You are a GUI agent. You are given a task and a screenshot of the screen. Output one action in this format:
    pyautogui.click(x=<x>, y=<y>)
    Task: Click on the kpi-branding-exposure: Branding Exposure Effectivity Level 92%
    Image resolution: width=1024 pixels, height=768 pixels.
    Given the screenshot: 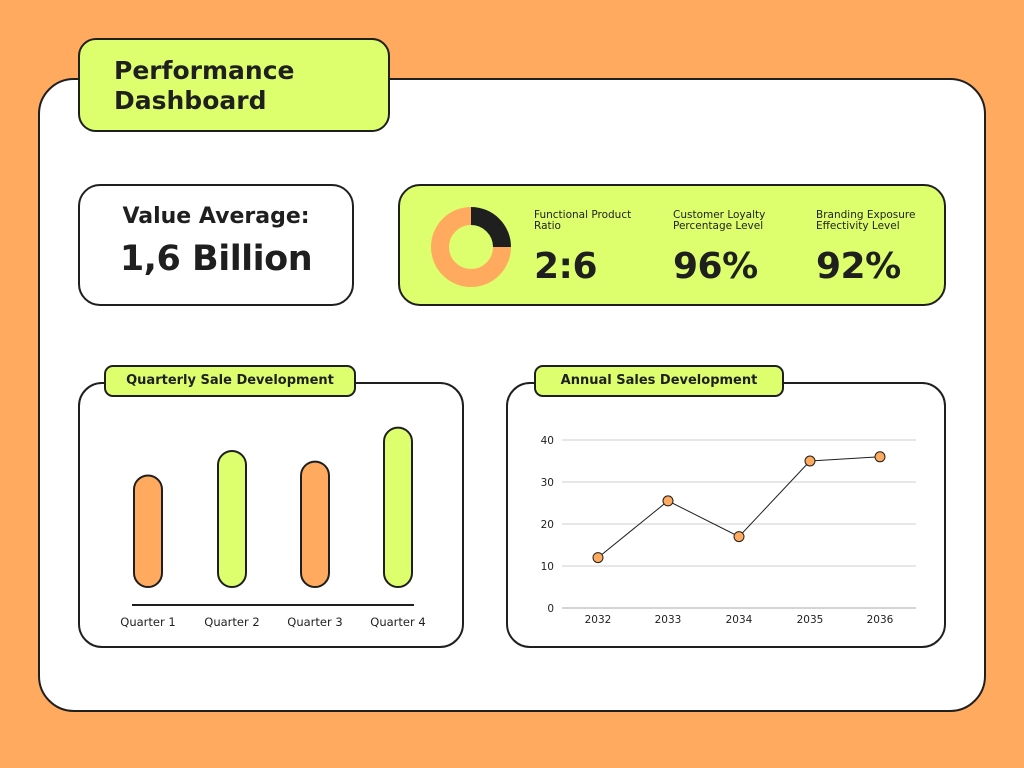 What is the action you would take?
    pyautogui.click(x=876, y=248)
    